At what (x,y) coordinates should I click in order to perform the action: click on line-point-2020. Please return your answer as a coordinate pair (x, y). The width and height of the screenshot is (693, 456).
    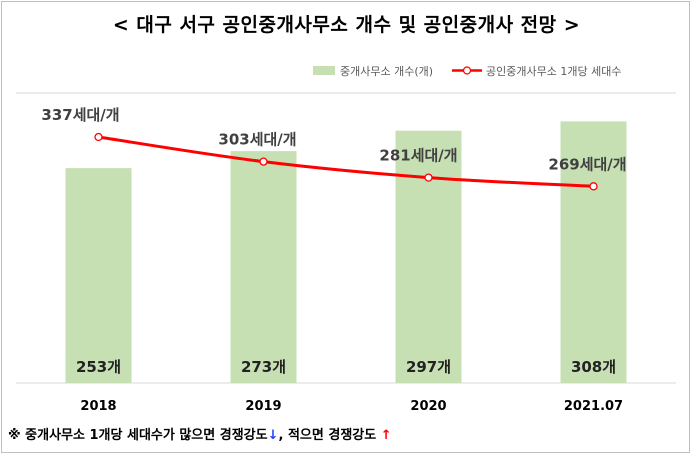
    Looking at the image, I should click on (428, 177).